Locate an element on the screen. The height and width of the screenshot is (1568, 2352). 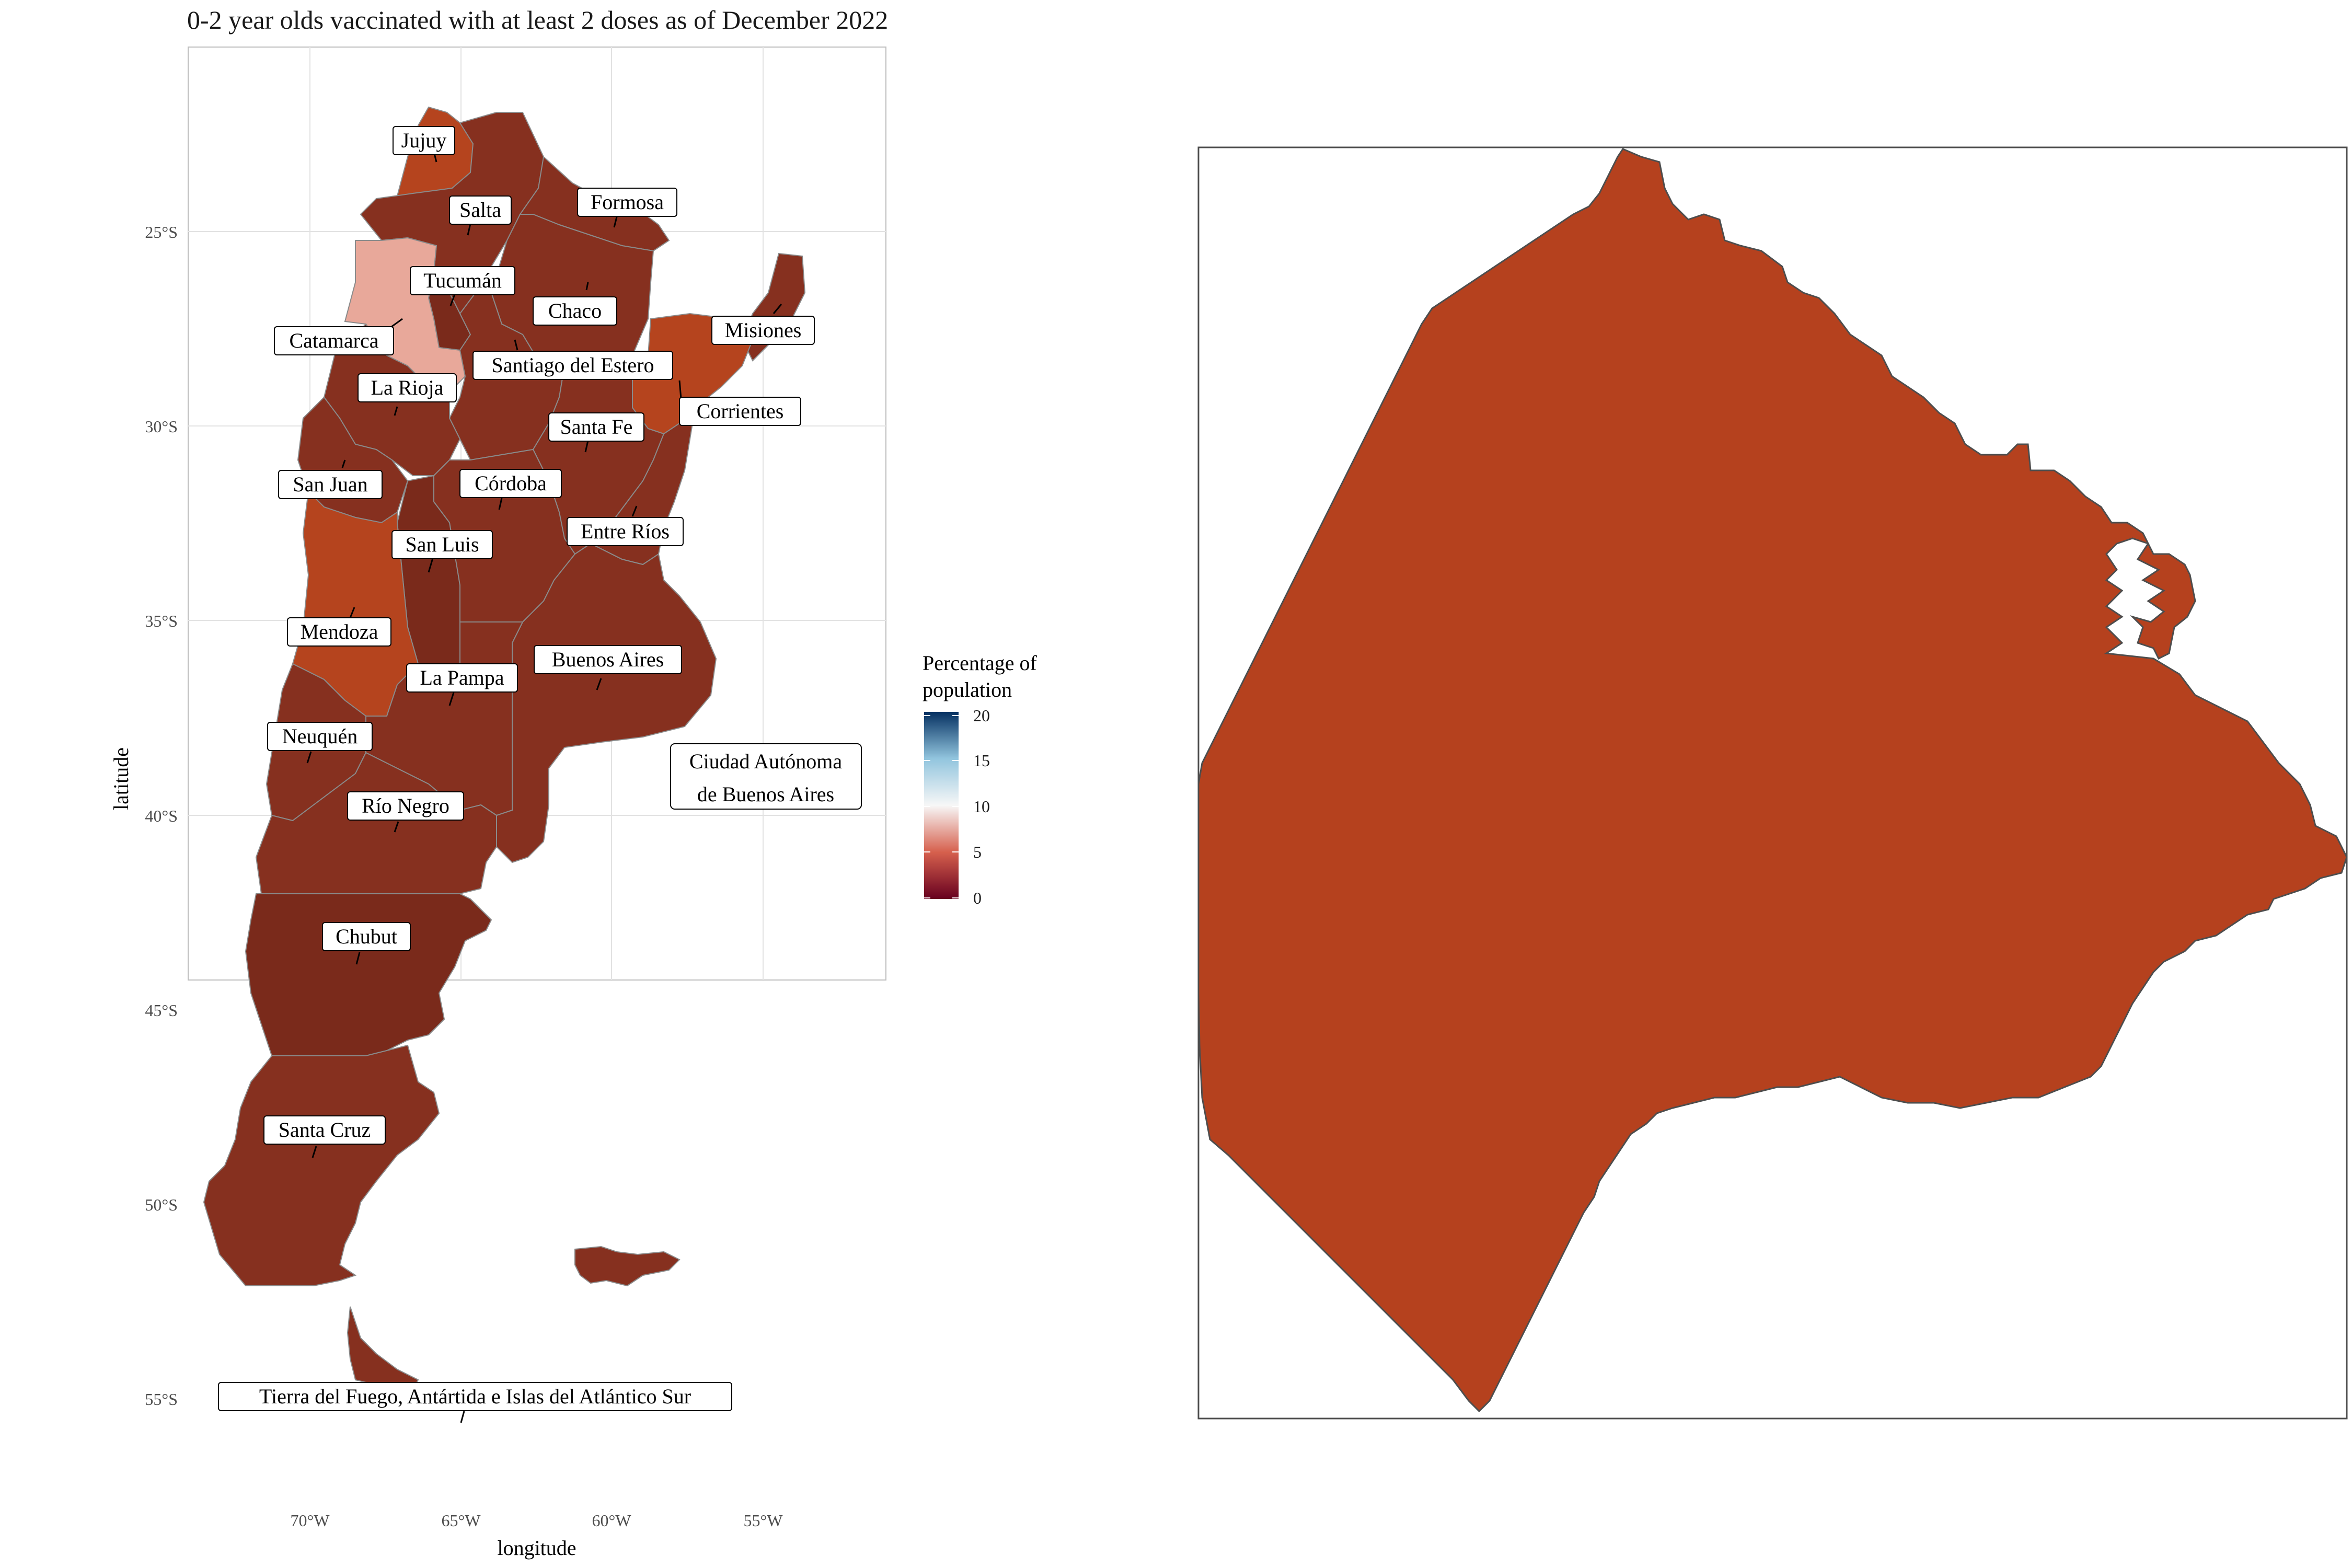
x-axis: 70°W 65°W 60°W 55°W is located at coordinates (537, 1520).